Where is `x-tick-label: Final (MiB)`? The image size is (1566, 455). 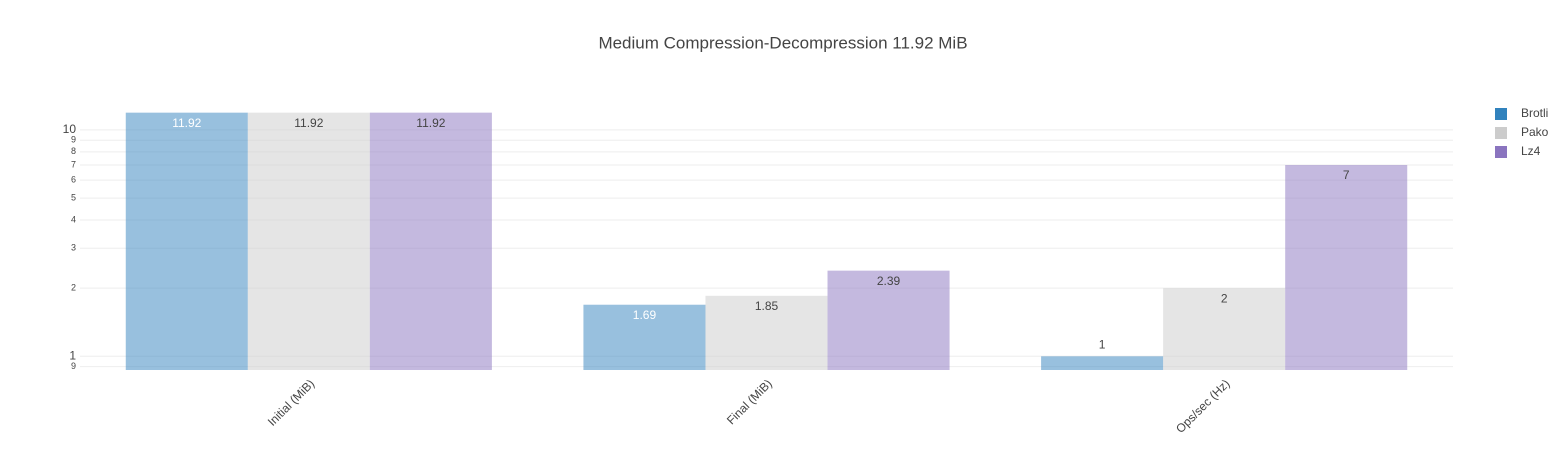 x-tick-label: Final (MiB) is located at coordinates (749, 401).